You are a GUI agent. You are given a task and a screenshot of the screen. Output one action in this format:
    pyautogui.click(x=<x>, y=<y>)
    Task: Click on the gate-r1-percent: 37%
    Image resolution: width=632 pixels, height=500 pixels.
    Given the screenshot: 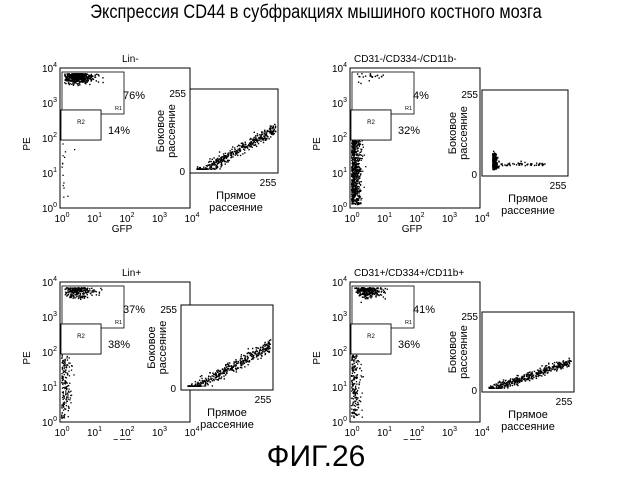 What is the action you would take?
    pyautogui.click(x=134, y=310)
    